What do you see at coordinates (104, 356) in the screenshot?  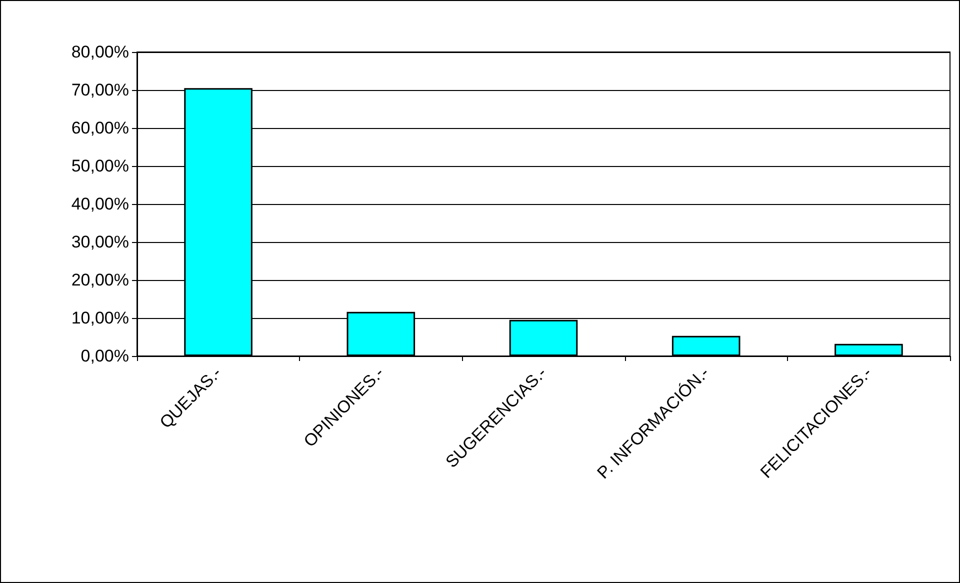 I see `y-tick-label: 0,00%` at bounding box center [104, 356].